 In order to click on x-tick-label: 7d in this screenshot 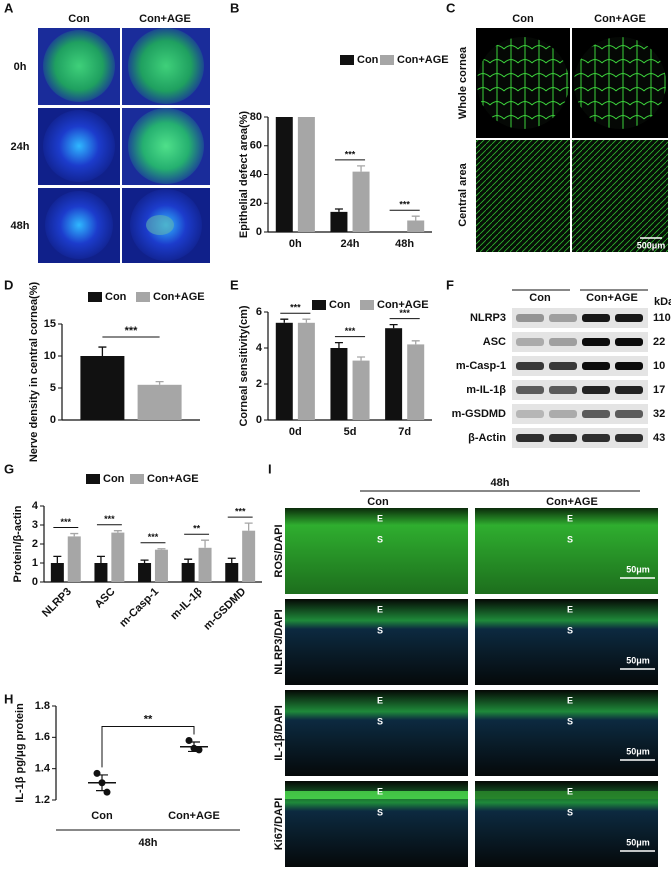, I will do `click(404, 432)`.